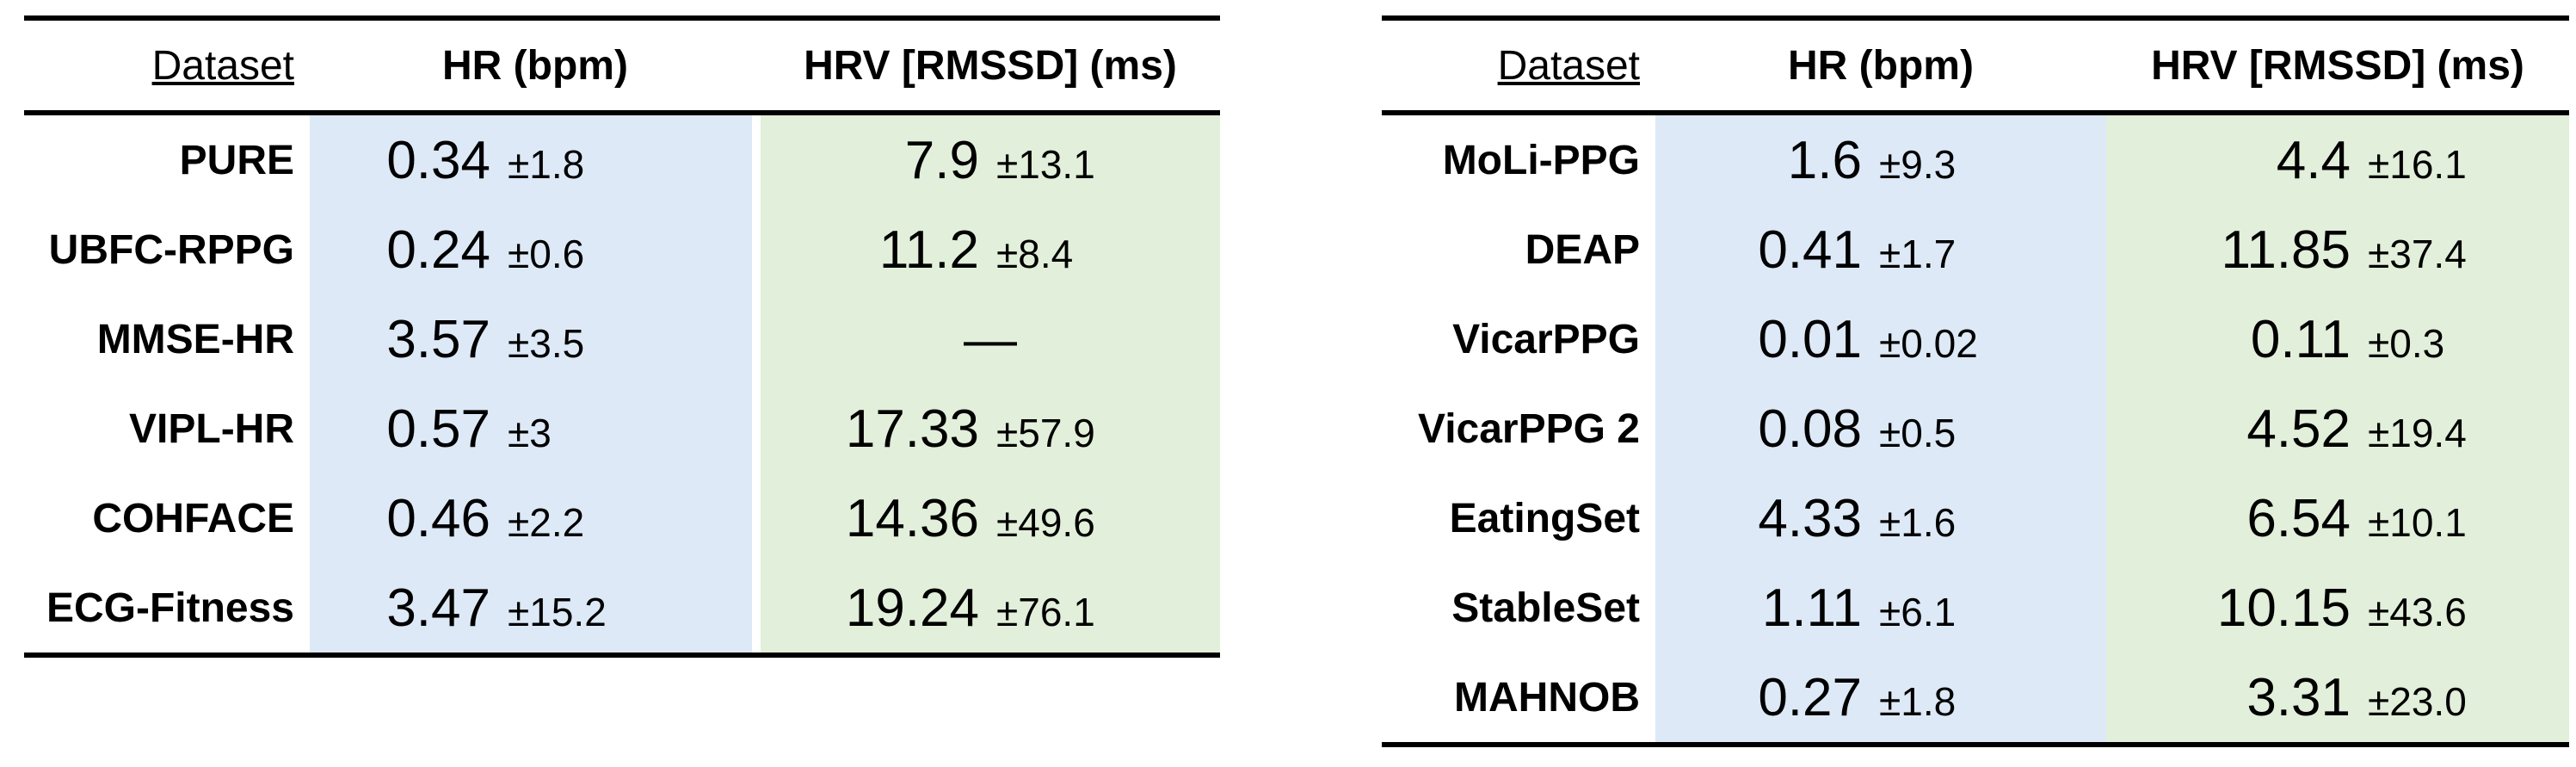 This screenshot has height=767, width=2576. What do you see at coordinates (1918, 164) in the screenshot?
I see `hr-std: ±9.3` at bounding box center [1918, 164].